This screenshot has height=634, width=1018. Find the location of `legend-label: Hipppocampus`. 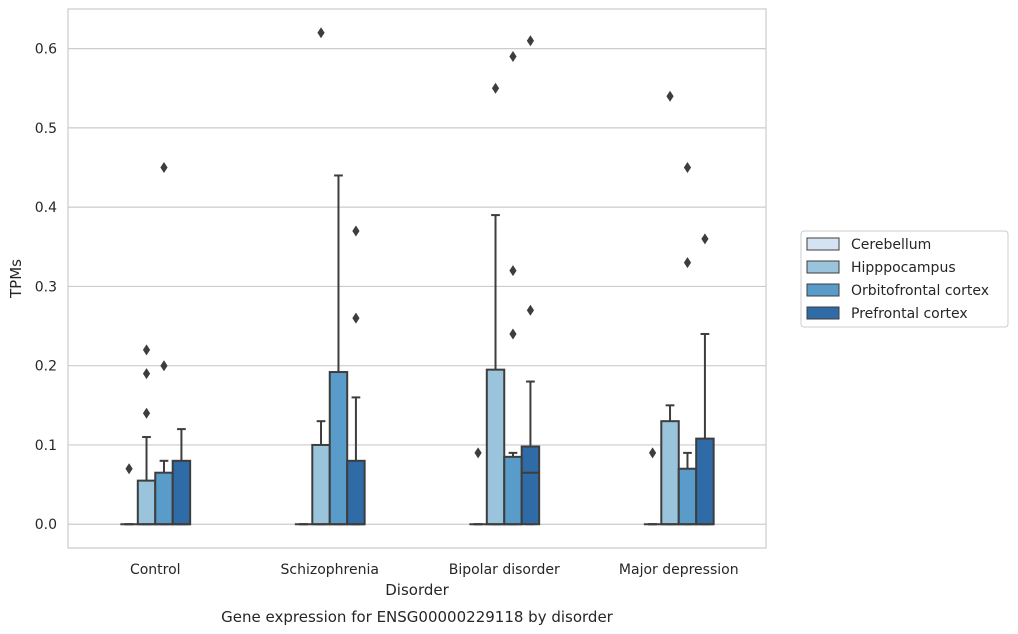

legend-label: Hipppocampus is located at coordinates (903, 268).